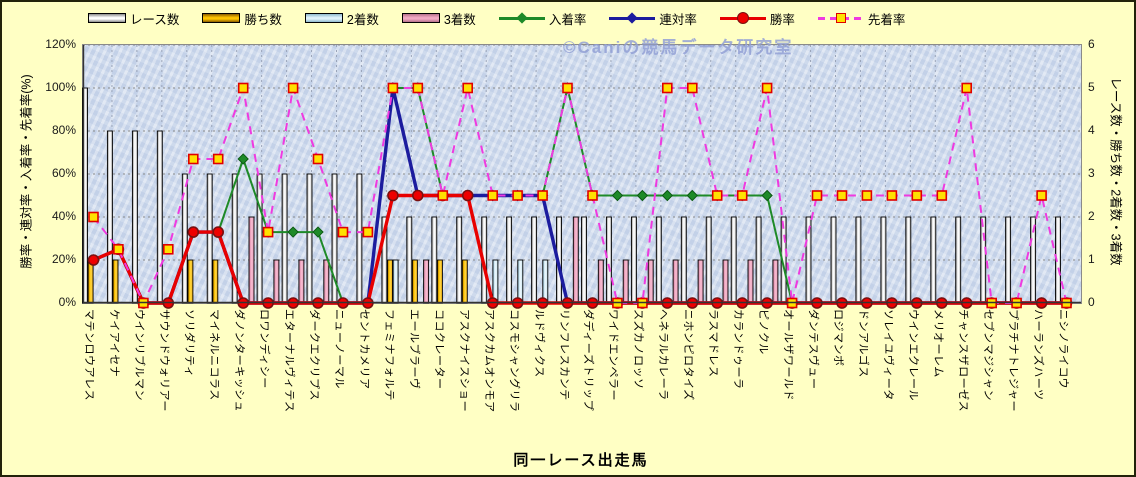  Describe the element at coordinates (1012, 360) in the screenshot. I see `x-category-label: プラチナトレジャー` at that location.